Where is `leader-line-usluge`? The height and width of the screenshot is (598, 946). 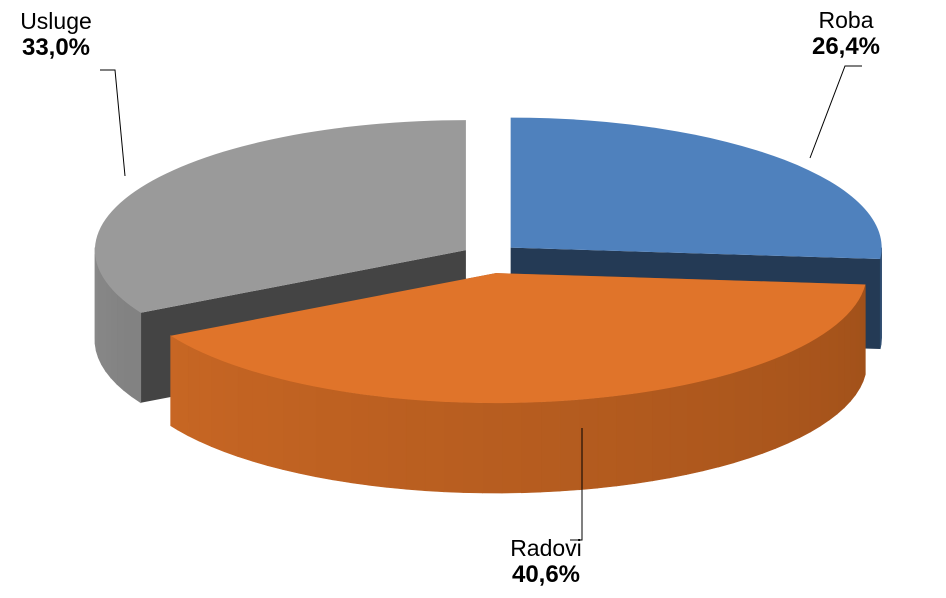 leader-line-usluge is located at coordinates (113, 123).